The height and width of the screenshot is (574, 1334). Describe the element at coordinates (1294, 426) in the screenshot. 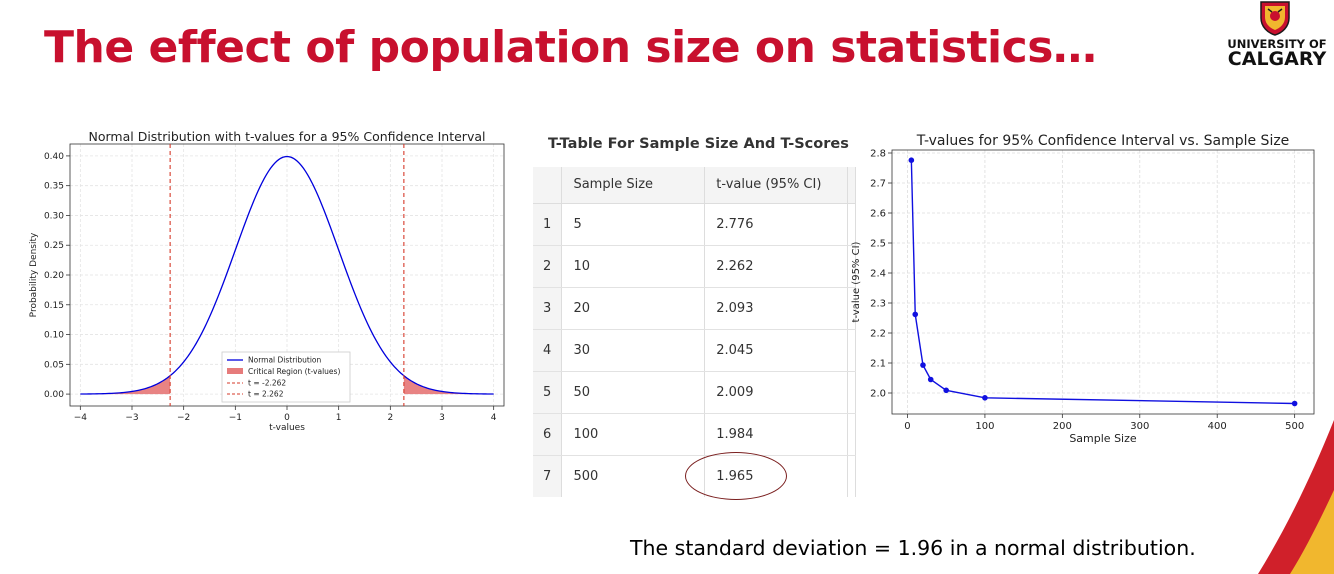

I see `x-tick-label: 500` at that location.